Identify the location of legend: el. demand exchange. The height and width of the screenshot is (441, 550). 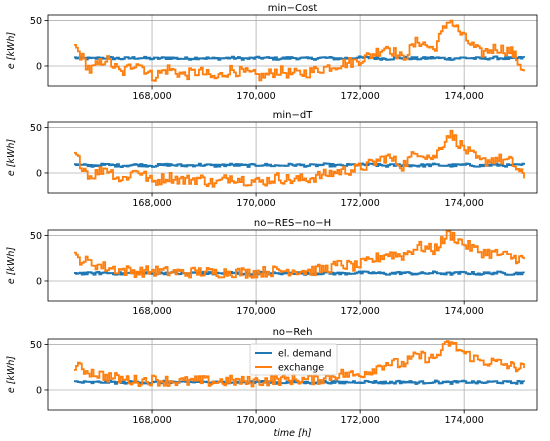
(293, 359).